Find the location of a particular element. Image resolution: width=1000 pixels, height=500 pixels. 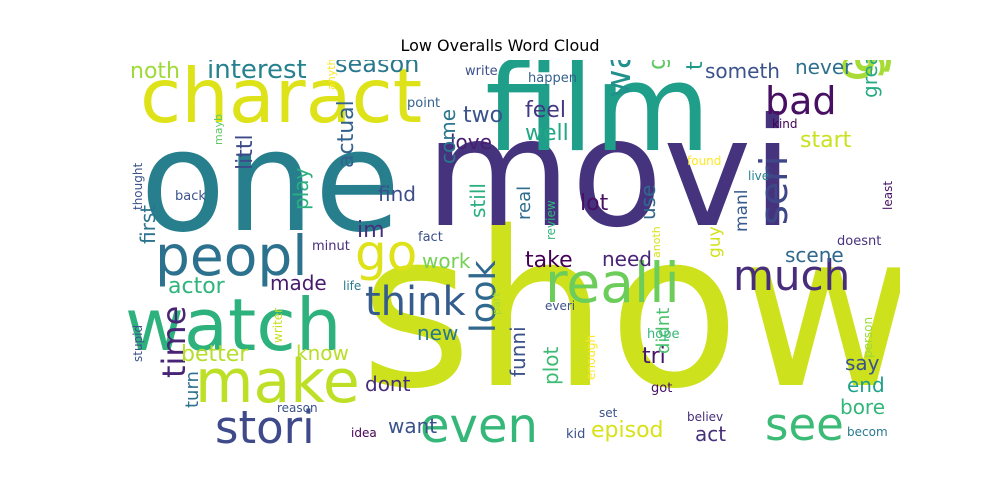

word-everi: everi is located at coordinates (560, 306).